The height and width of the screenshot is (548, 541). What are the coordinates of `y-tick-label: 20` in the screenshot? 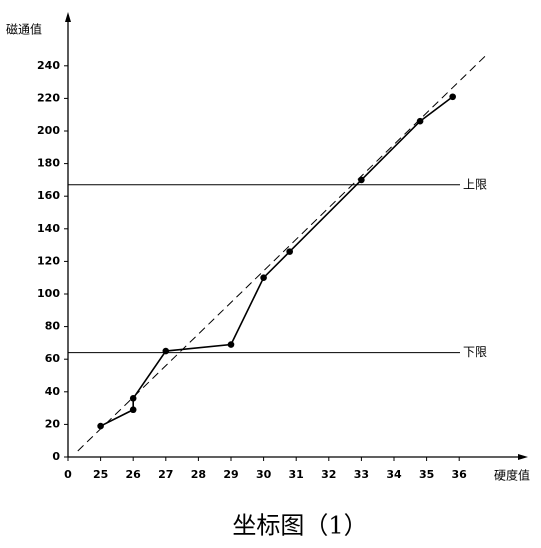 It's located at (53, 423).